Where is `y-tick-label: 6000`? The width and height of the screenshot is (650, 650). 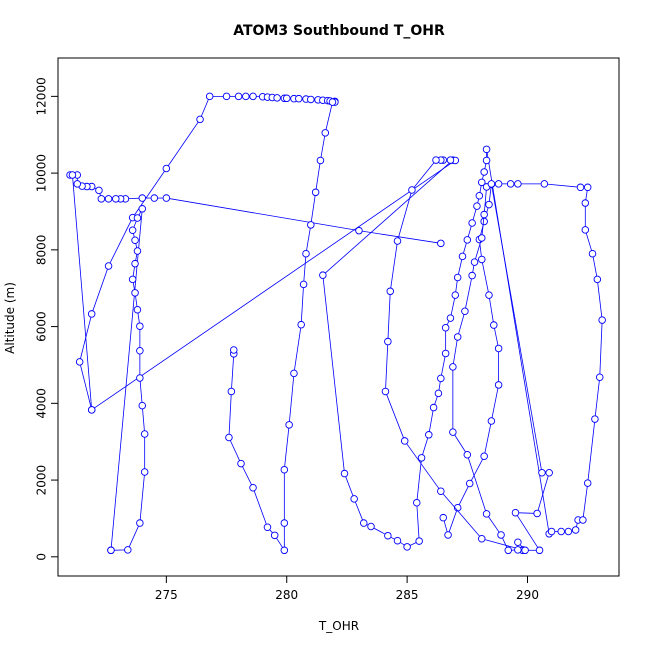 y-tick-label: 6000 is located at coordinates (42, 326).